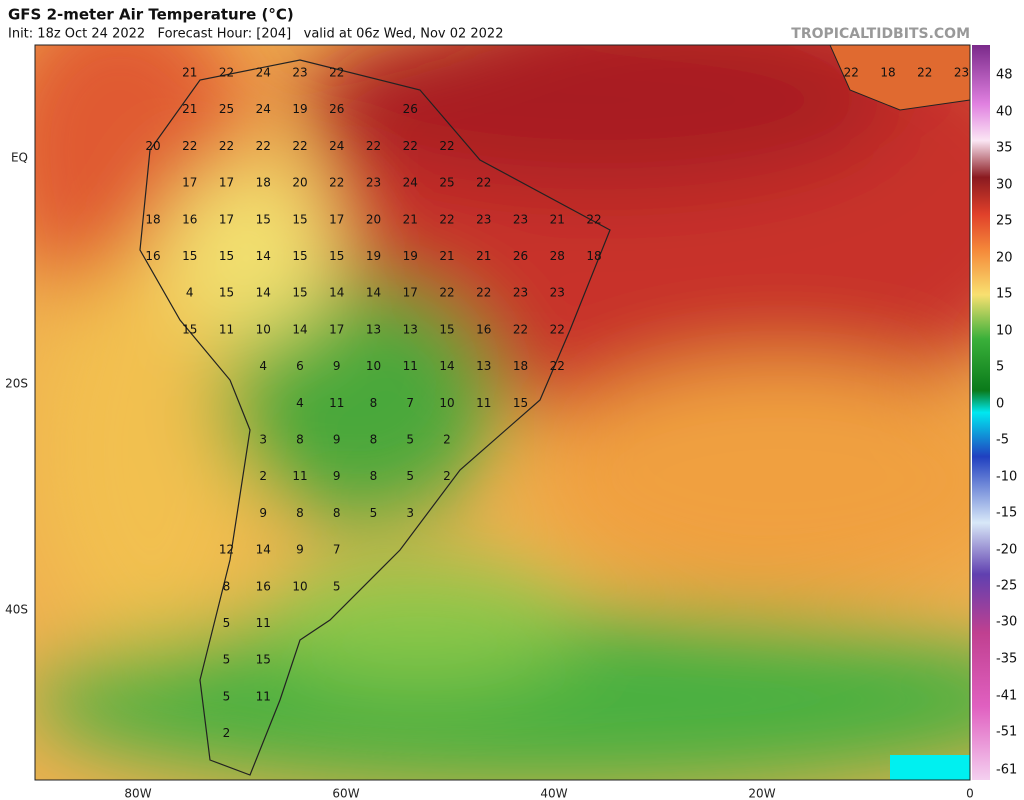  I want to click on x-axis-label: 80W, so click(137, 793).